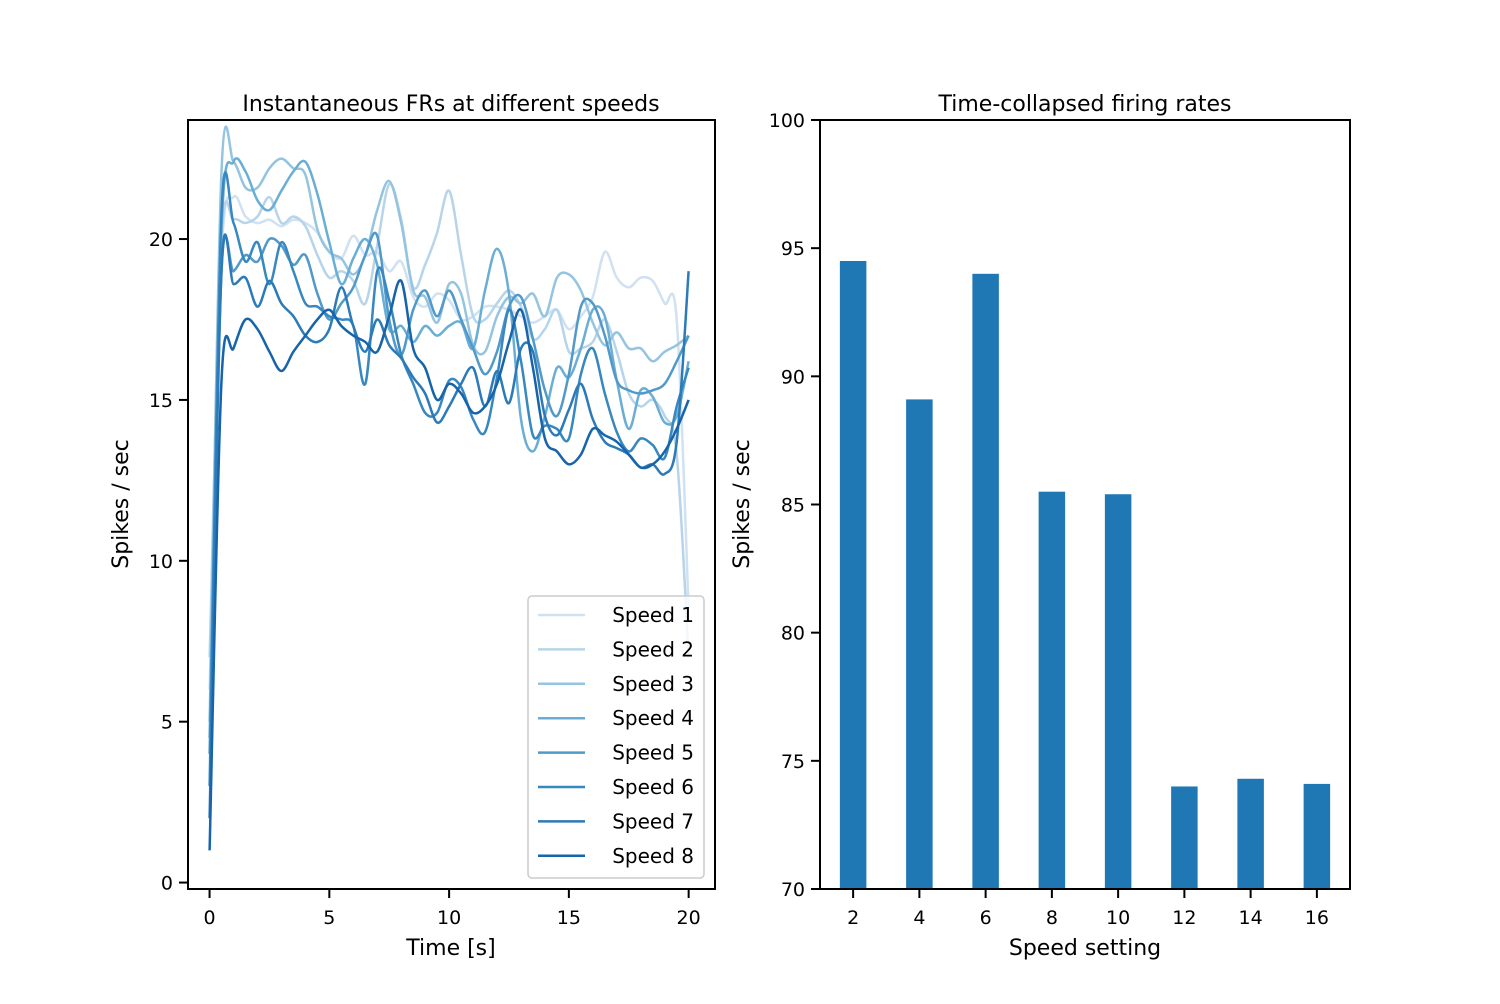 This screenshot has width=1500, height=1004. What do you see at coordinates (793, 890) in the screenshot?
I see `y-tick-label: 70` at bounding box center [793, 890].